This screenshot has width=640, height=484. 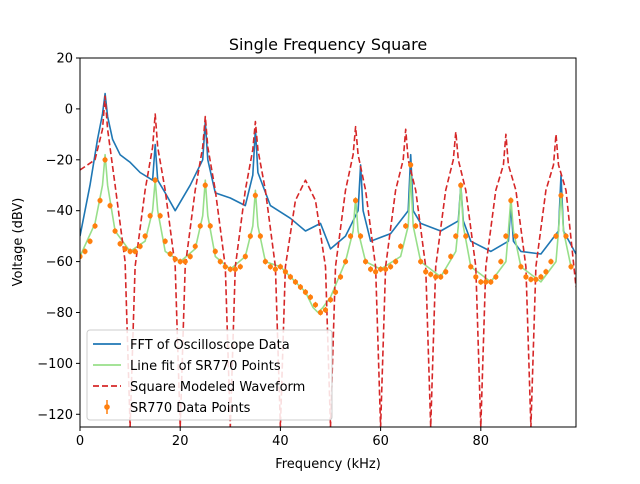 What do you see at coordinates (64, 59) in the screenshot?
I see `y-tick-label: 20` at bounding box center [64, 59].